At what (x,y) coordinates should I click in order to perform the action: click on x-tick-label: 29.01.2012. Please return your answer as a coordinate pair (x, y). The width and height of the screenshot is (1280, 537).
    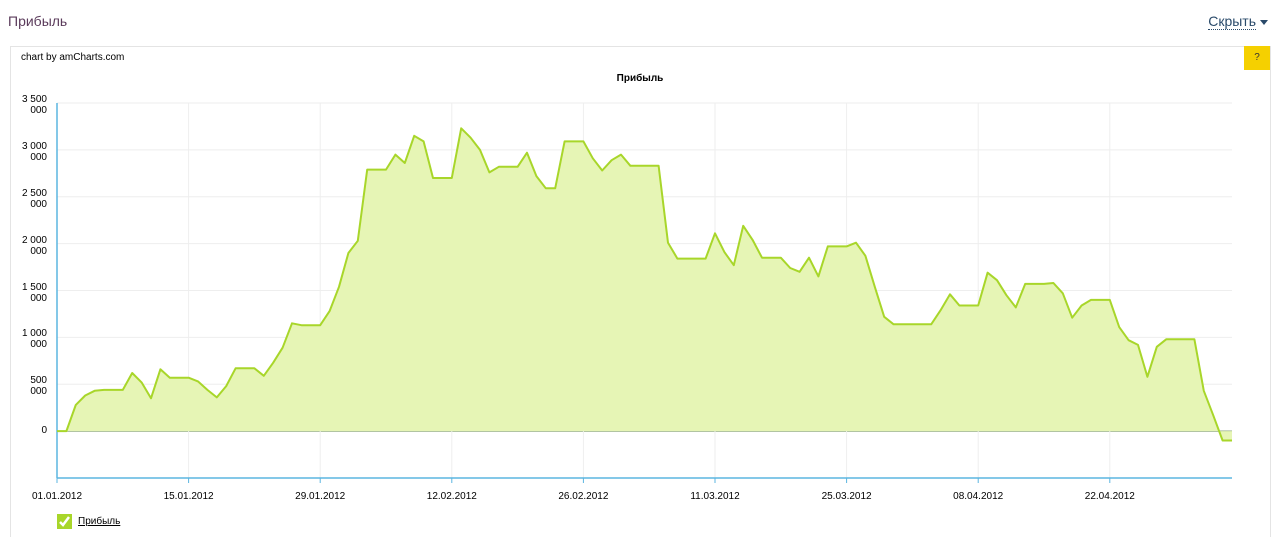
    Looking at the image, I should click on (320, 496).